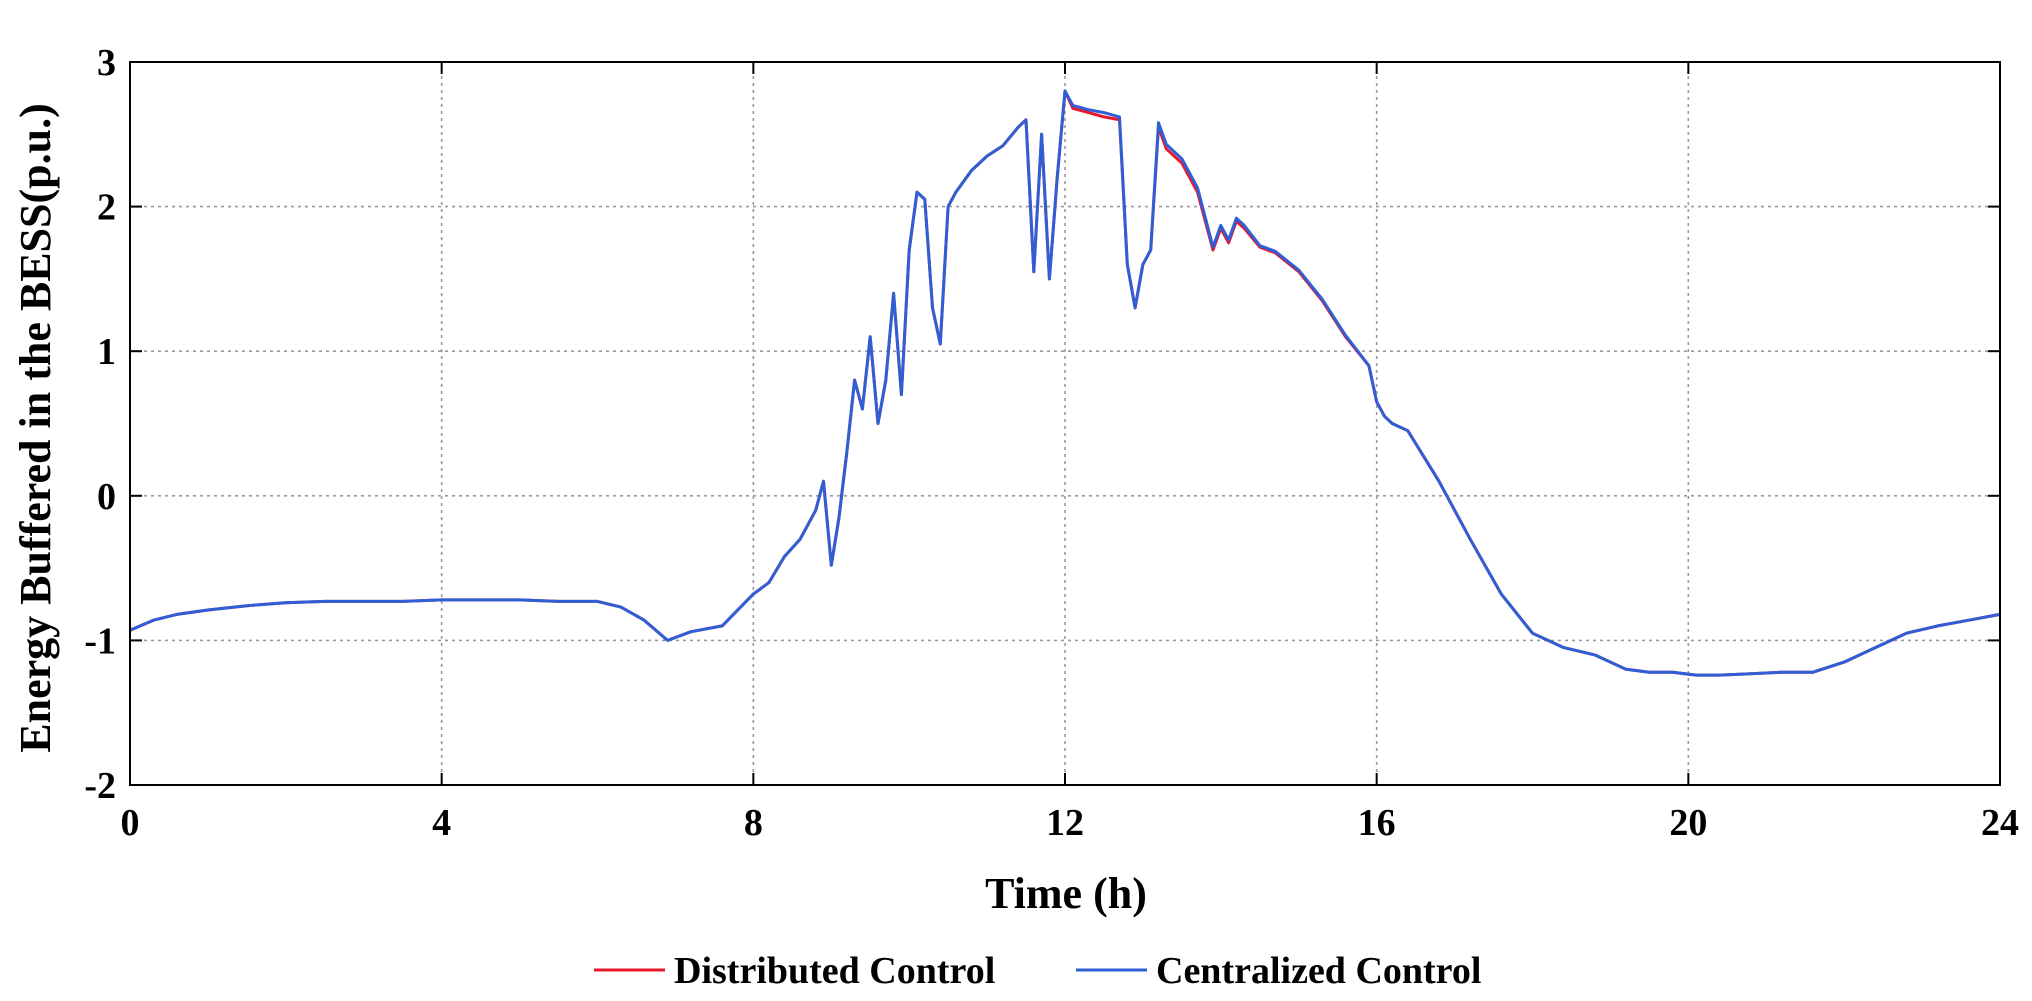 The image size is (2032, 1001). I want to click on y-tick-labels: -2 -1 0 1 2 3, so click(100, 424).